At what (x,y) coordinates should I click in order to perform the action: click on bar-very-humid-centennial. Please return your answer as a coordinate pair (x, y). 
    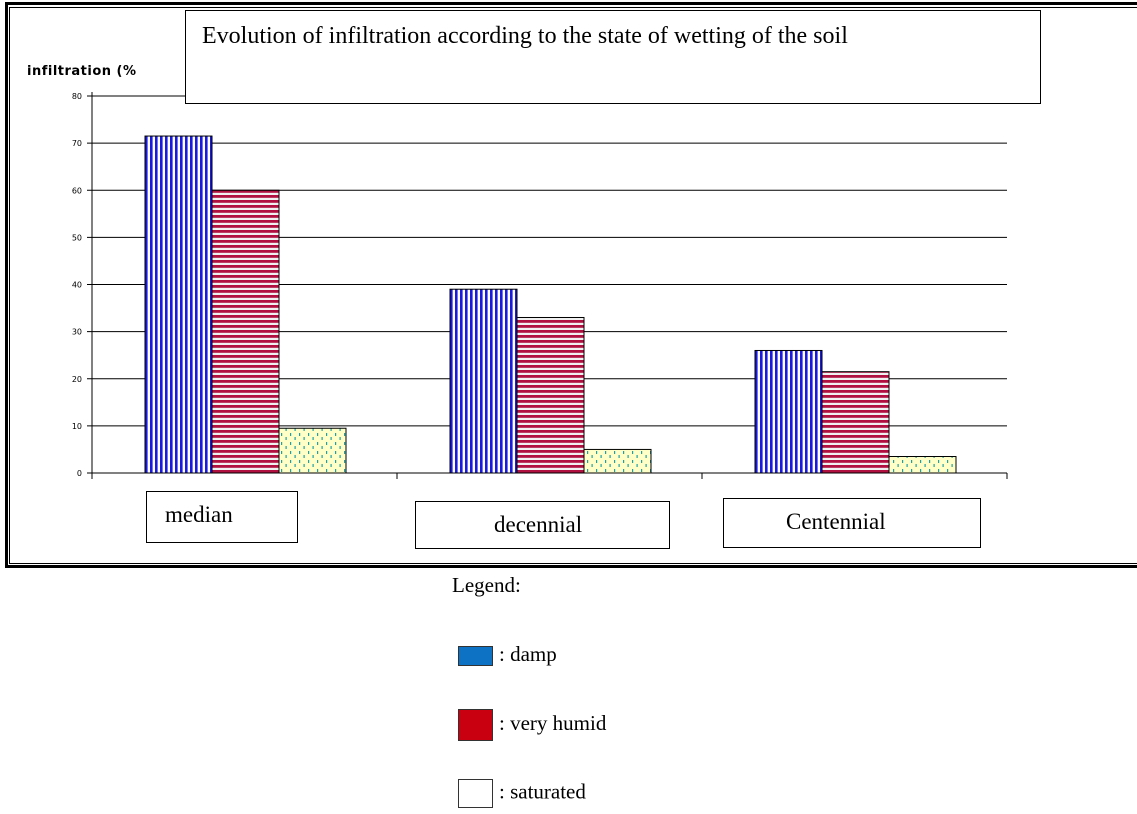
    Looking at the image, I should click on (855, 422).